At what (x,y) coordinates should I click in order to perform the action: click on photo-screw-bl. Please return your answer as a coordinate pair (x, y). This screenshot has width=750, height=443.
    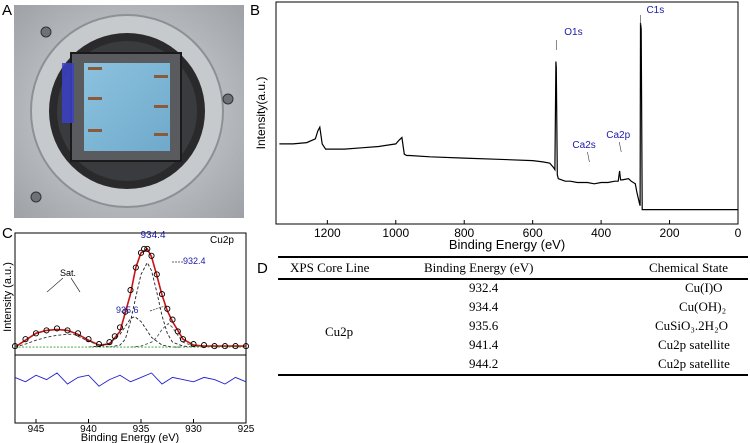
    Looking at the image, I should click on (36, 197).